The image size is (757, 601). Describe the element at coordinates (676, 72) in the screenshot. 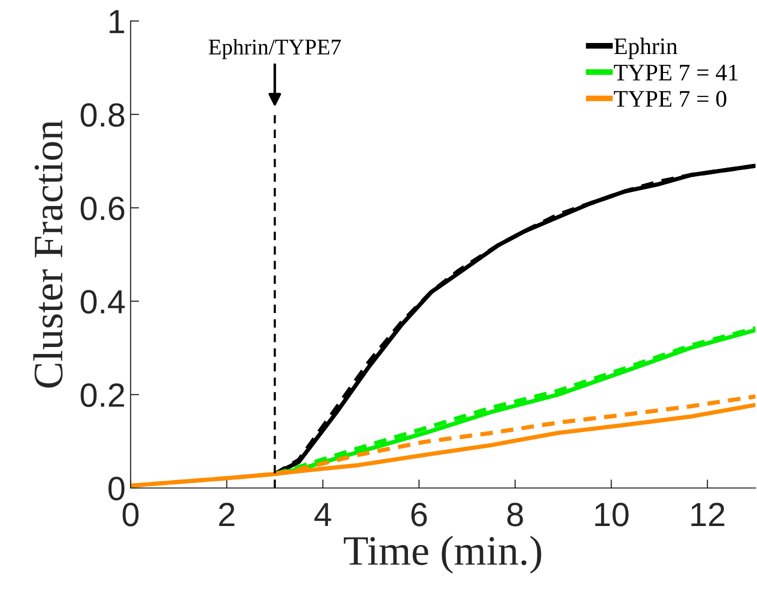

I see `legend-label: TYPE 7 = 41` at that location.